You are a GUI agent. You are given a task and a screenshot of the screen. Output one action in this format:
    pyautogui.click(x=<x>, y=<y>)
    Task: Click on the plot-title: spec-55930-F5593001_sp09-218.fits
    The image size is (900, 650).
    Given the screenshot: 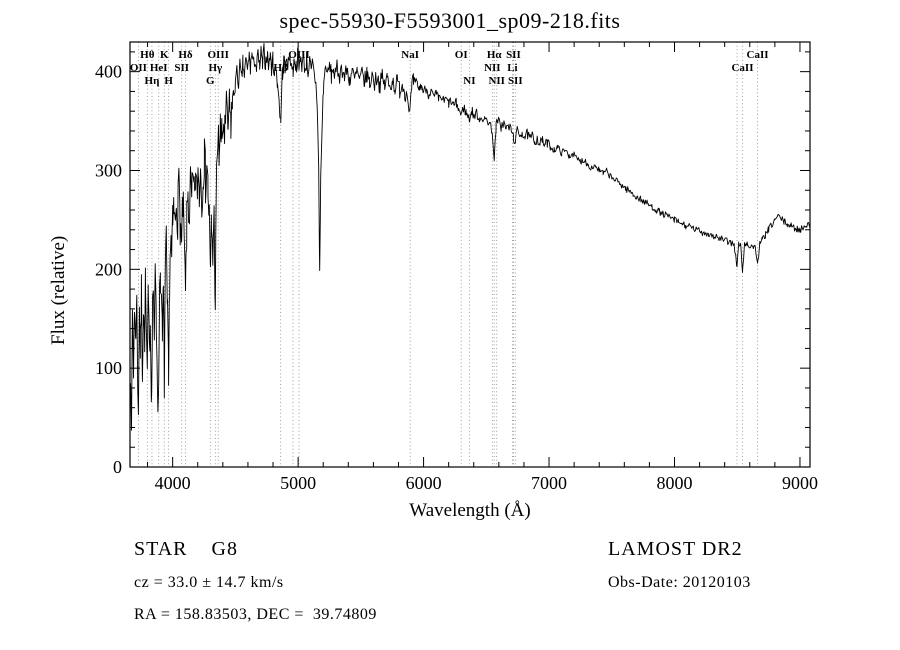 What is the action you would take?
    pyautogui.click(x=450, y=20)
    